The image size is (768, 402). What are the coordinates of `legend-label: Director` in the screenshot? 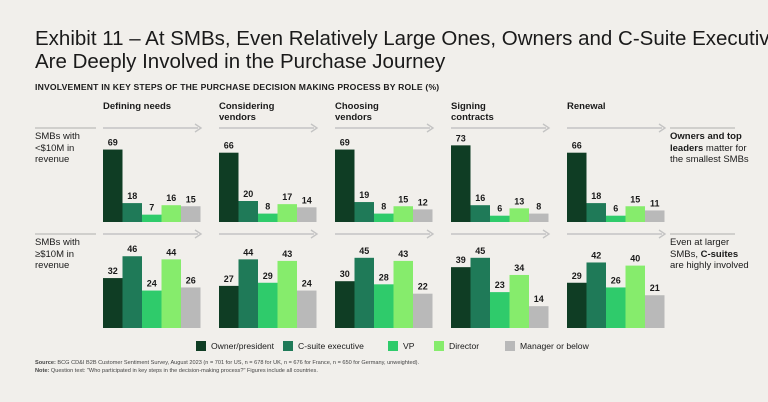 It's located at (464, 346).